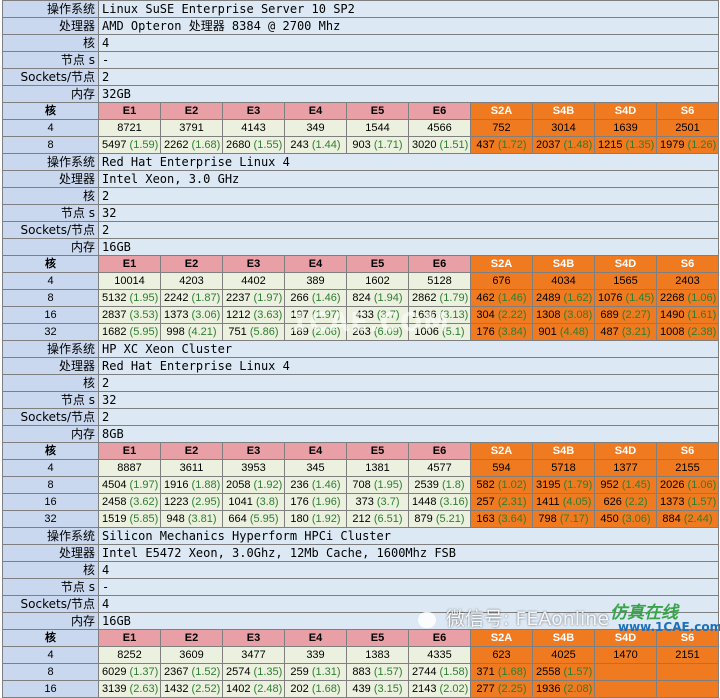 The height and width of the screenshot is (698, 720). I want to click on memory-value: 16GB, so click(408, 247).